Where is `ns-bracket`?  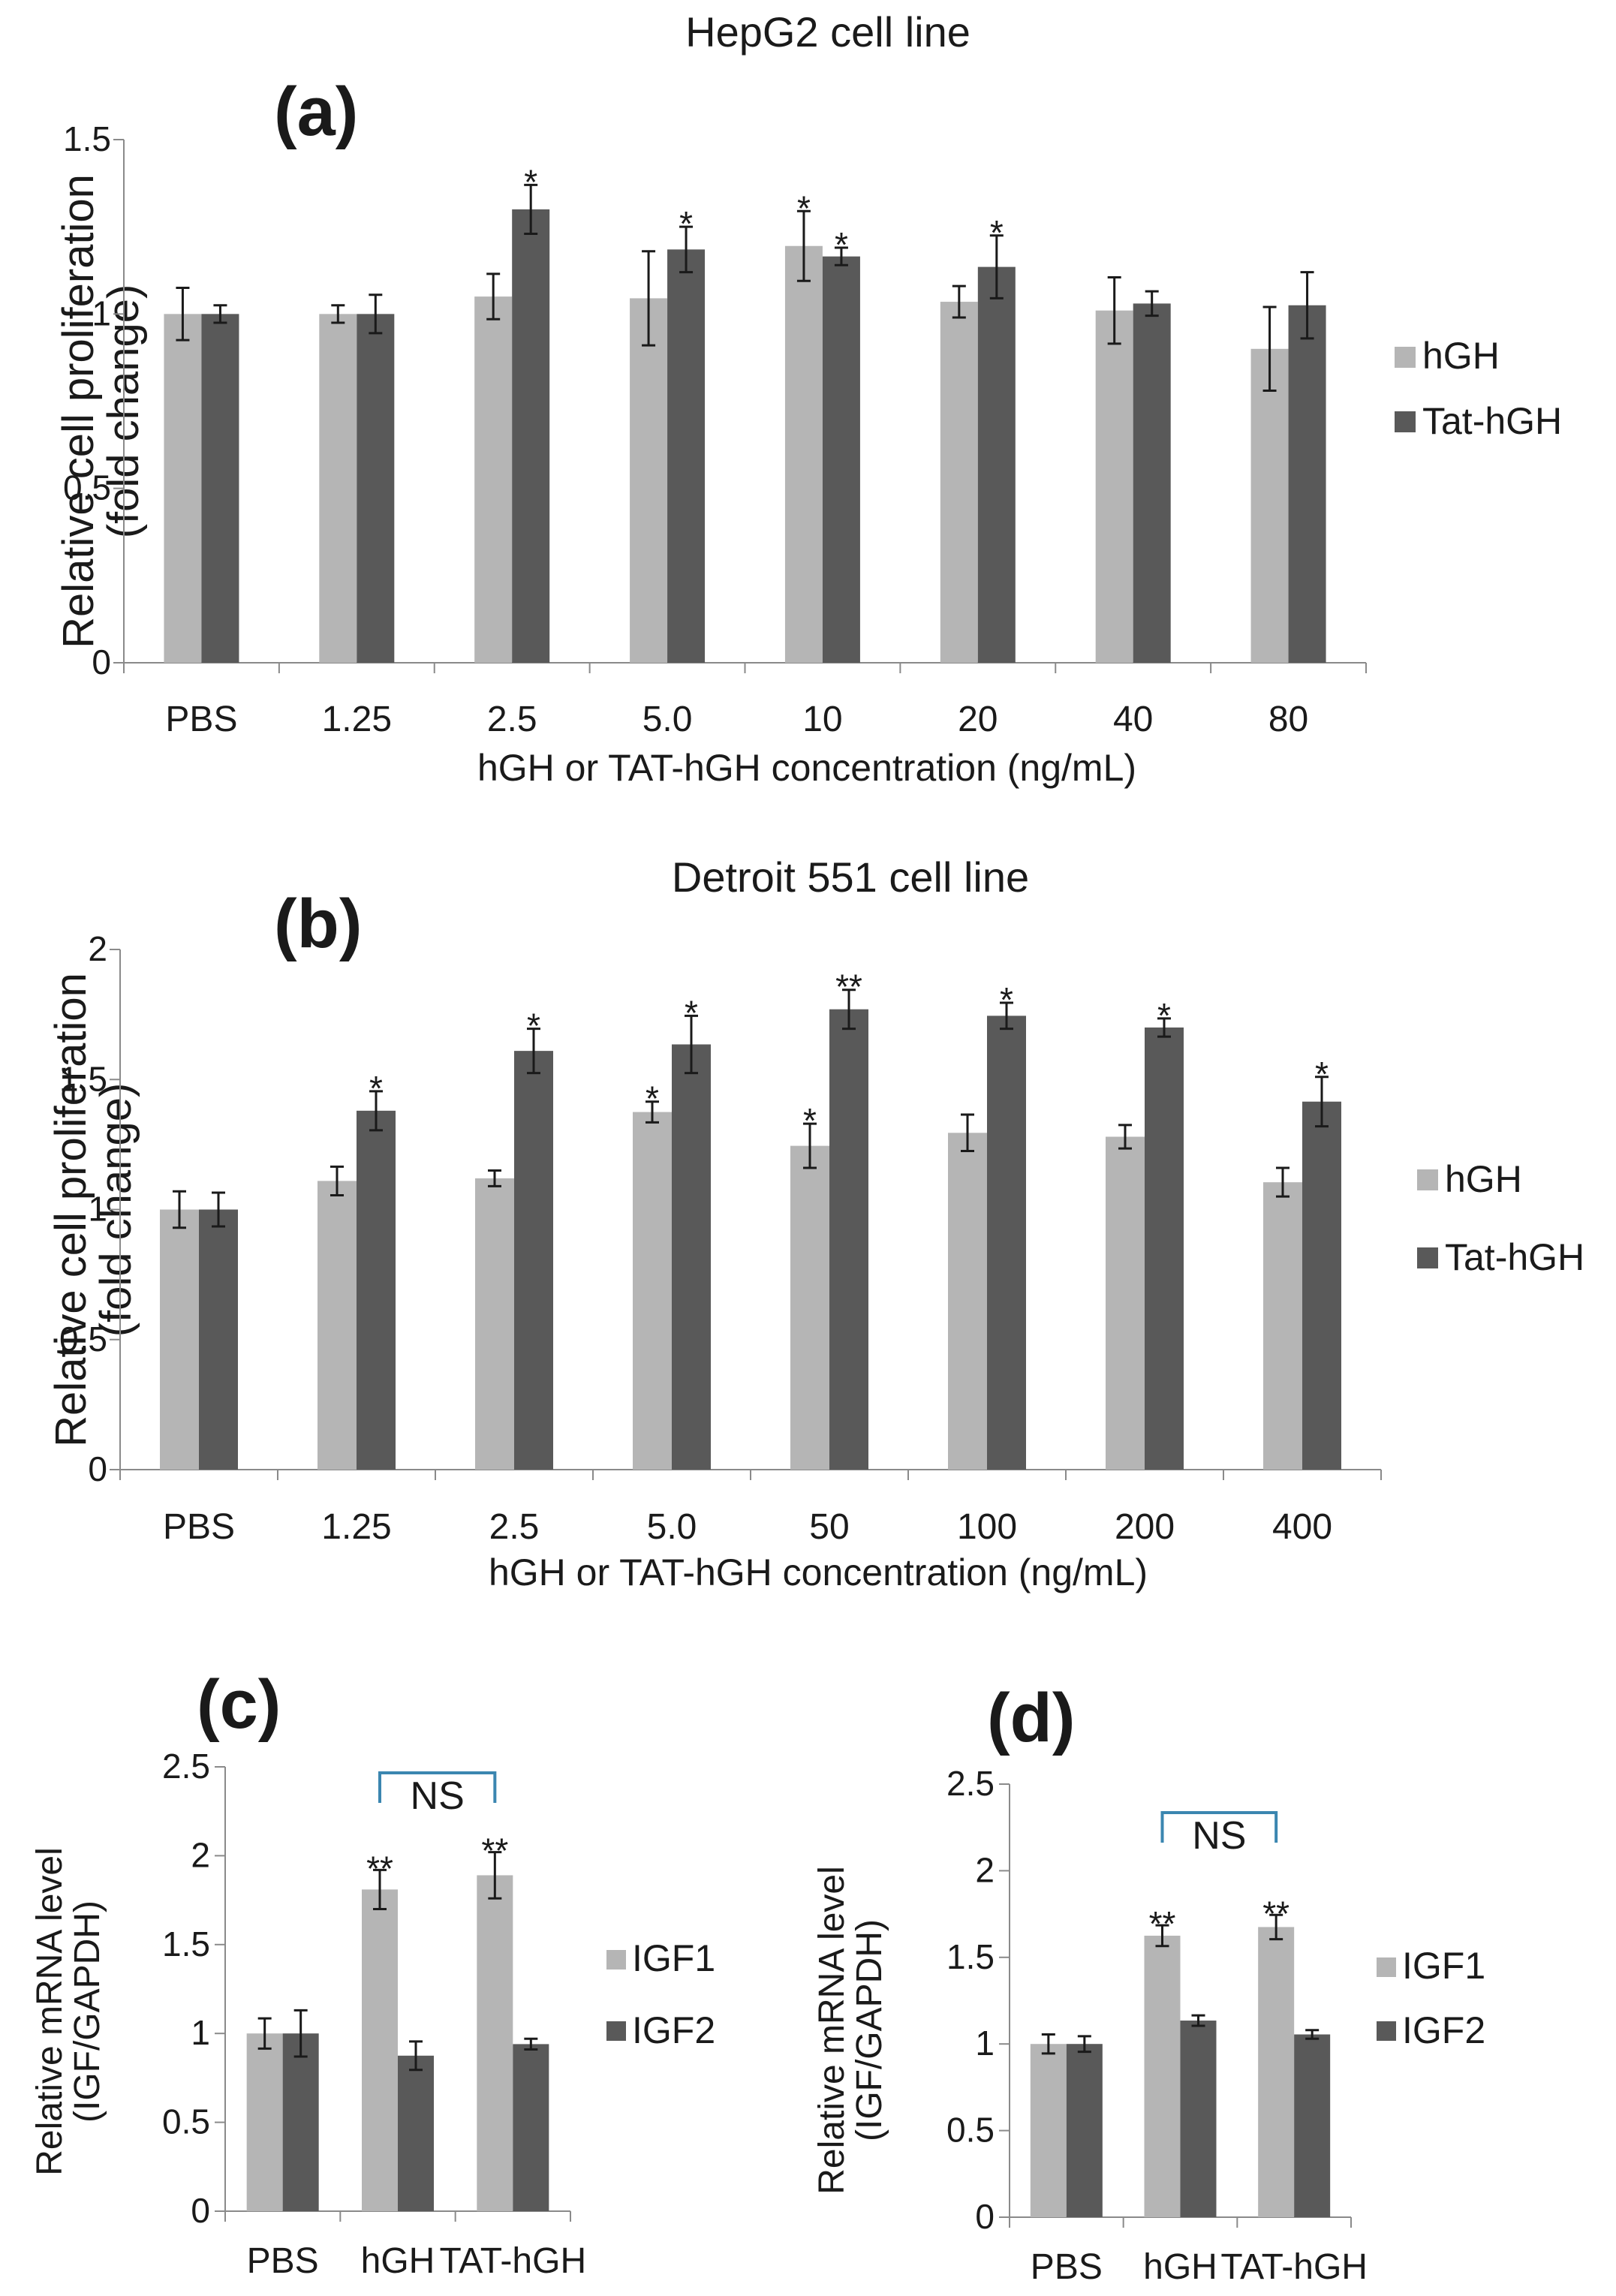 ns-bracket is located at coordinates (437, 1787).